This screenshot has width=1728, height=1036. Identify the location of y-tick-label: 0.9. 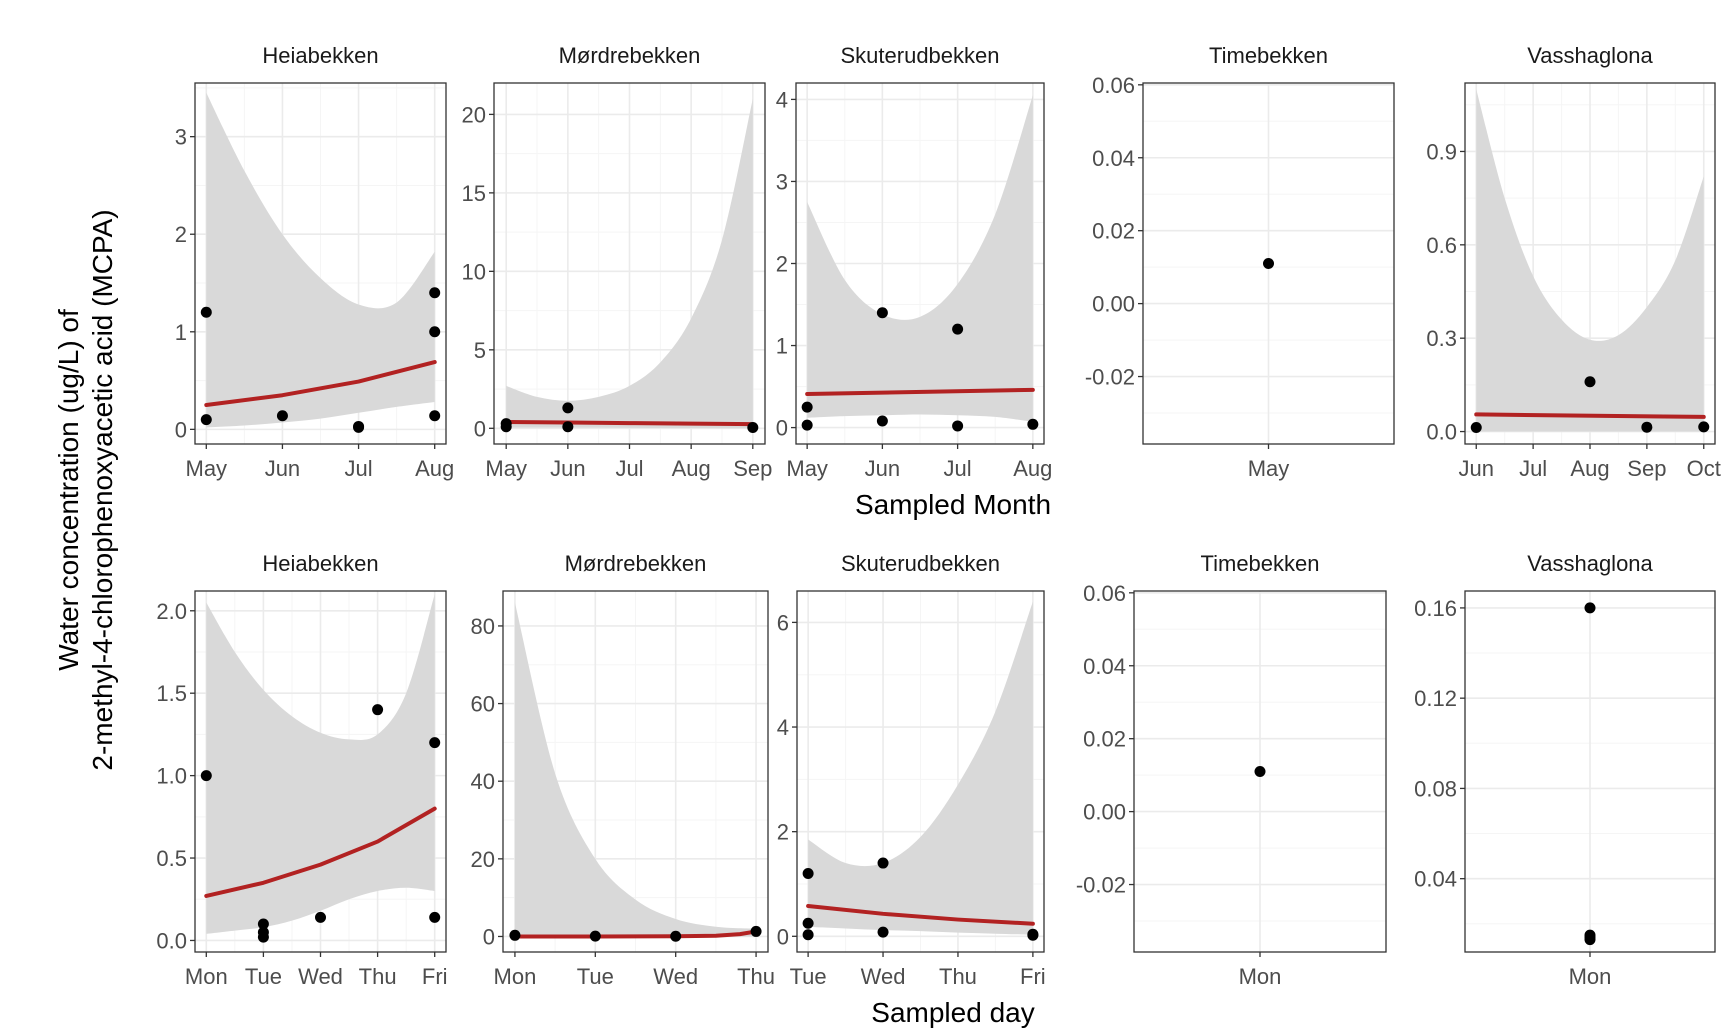
(1441, 151).